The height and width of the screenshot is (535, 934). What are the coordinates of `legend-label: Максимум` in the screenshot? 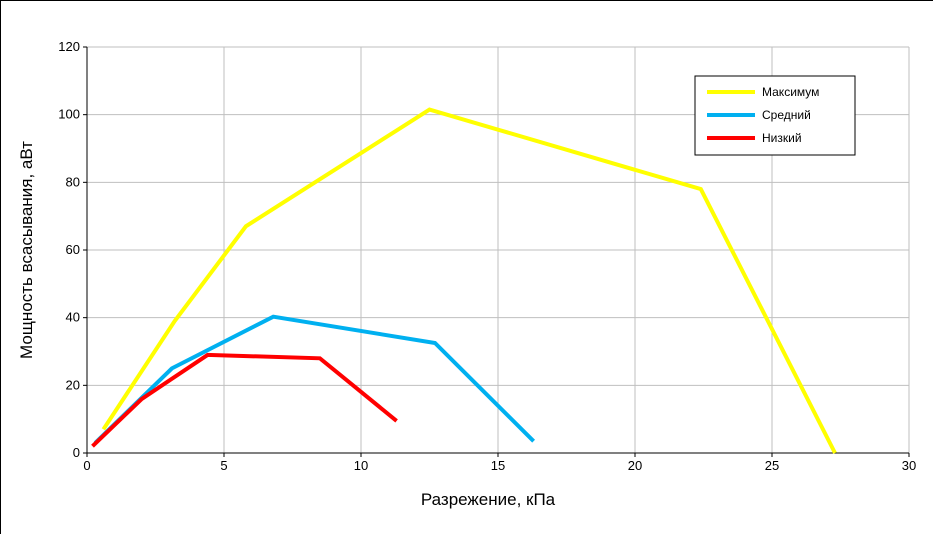 It's located at (790, 92).